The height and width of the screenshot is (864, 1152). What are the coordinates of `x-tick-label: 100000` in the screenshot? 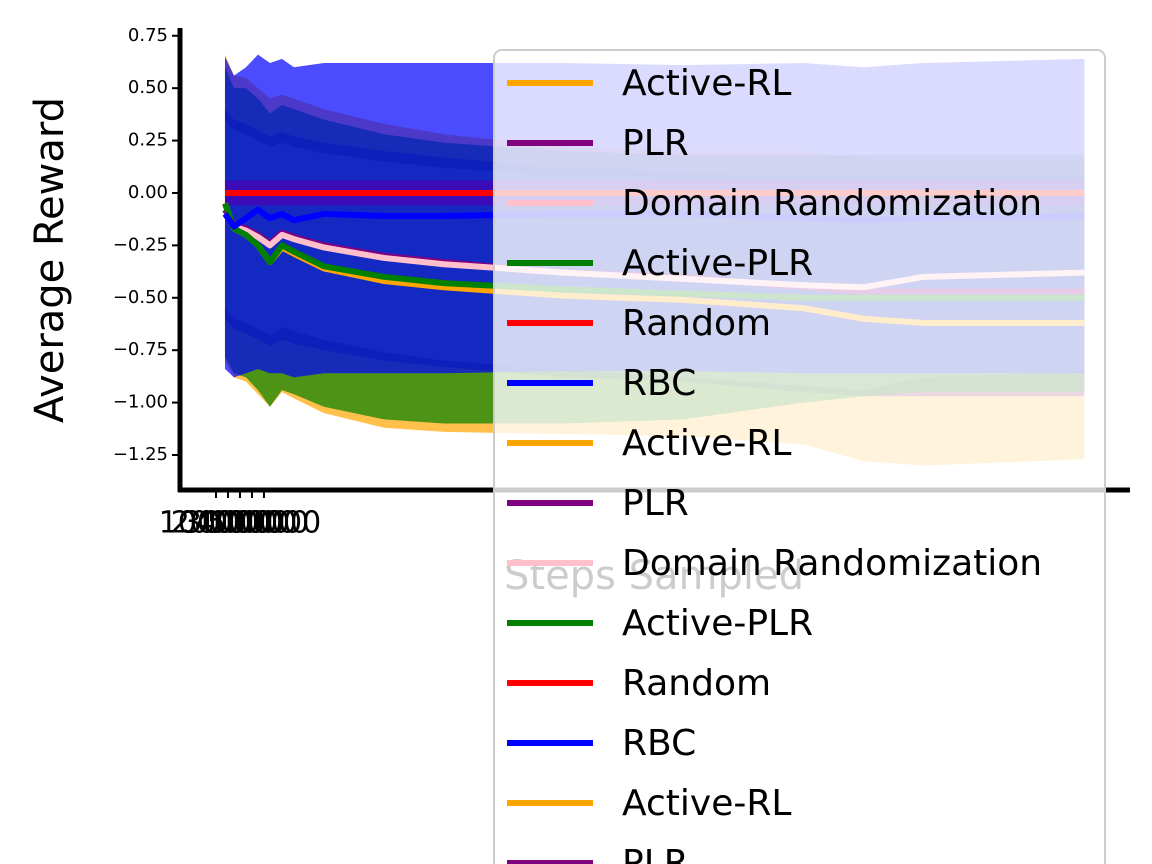 It's located at (216, 523).